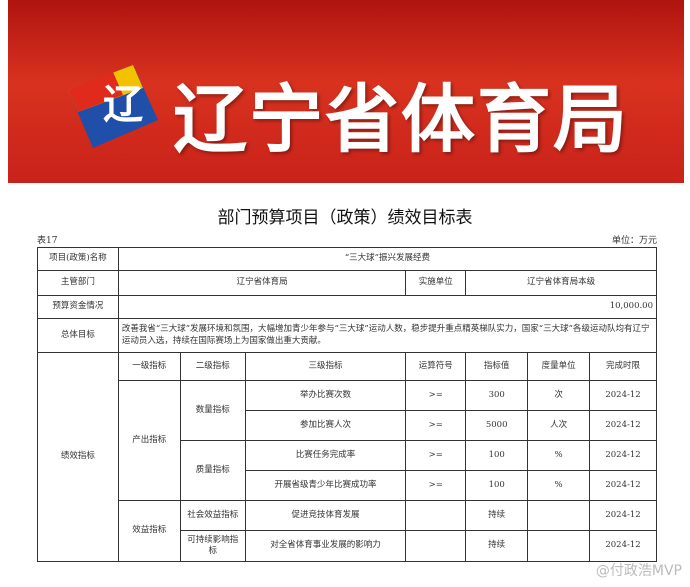 Image resolution: width=690 pixels, height=587 pixels. I want to click on banner-title: 辽宁省体育局, so click(401, 120).